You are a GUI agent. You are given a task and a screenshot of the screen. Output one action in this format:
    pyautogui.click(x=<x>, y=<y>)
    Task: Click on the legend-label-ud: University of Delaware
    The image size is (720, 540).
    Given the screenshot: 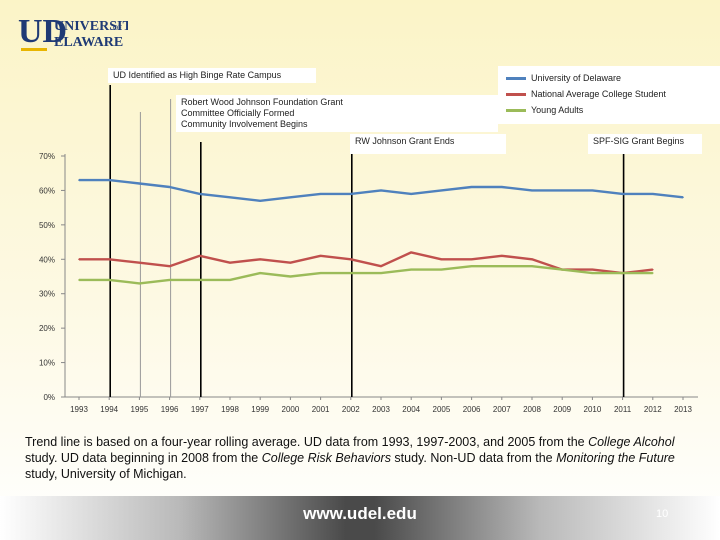 What is the action you would take?
    pyautogui.click(x=576, y=78)
    